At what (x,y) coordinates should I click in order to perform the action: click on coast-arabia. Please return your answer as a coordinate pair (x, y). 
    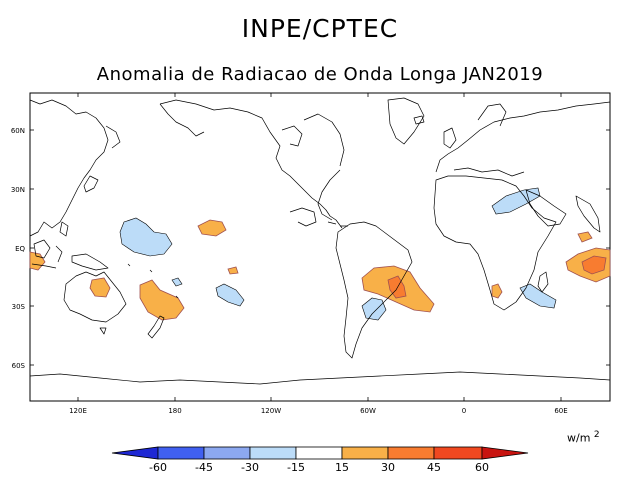
    Looking at the image, I should click on (546, 208).